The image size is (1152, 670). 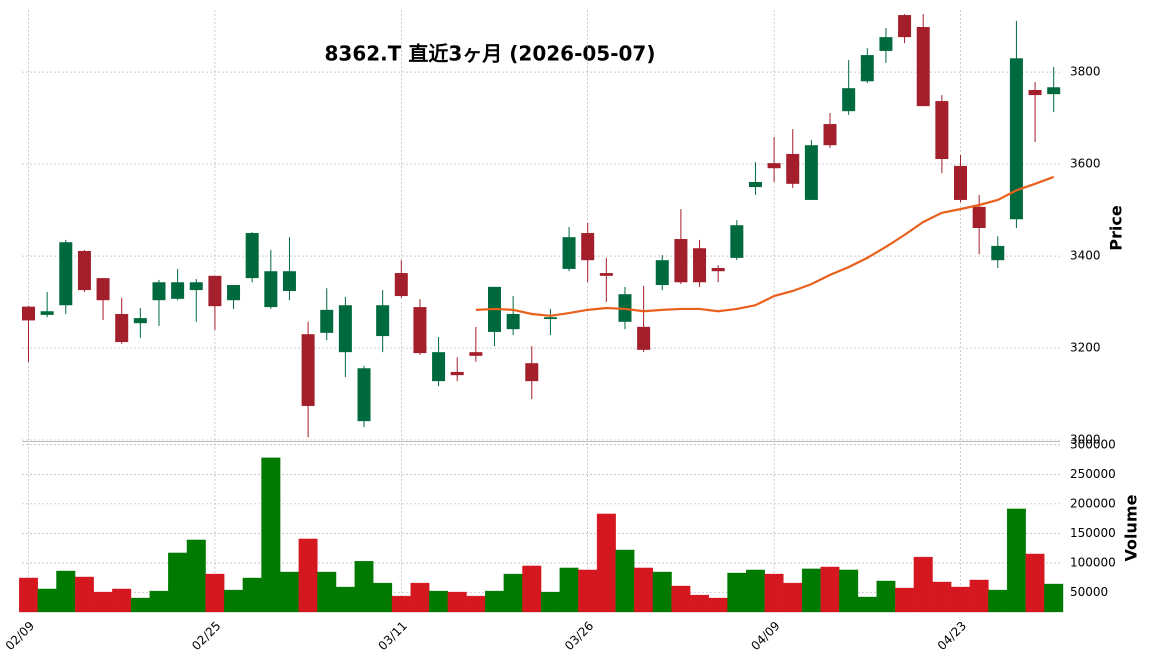 What do you see at coordinates (579, 636) in the screenshot?
I see `x-tick-label: 03/26` at bounding box center [579, 636].